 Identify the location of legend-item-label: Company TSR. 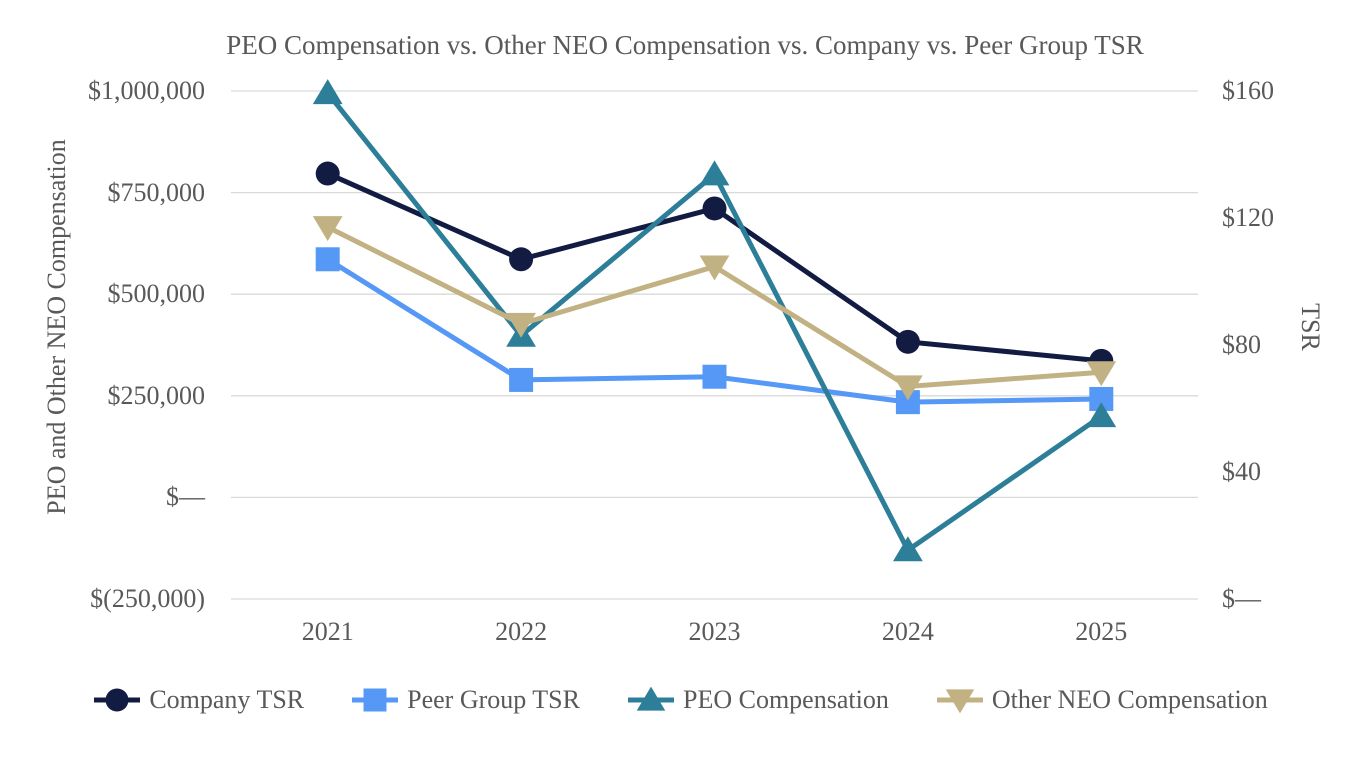
(227, 699).